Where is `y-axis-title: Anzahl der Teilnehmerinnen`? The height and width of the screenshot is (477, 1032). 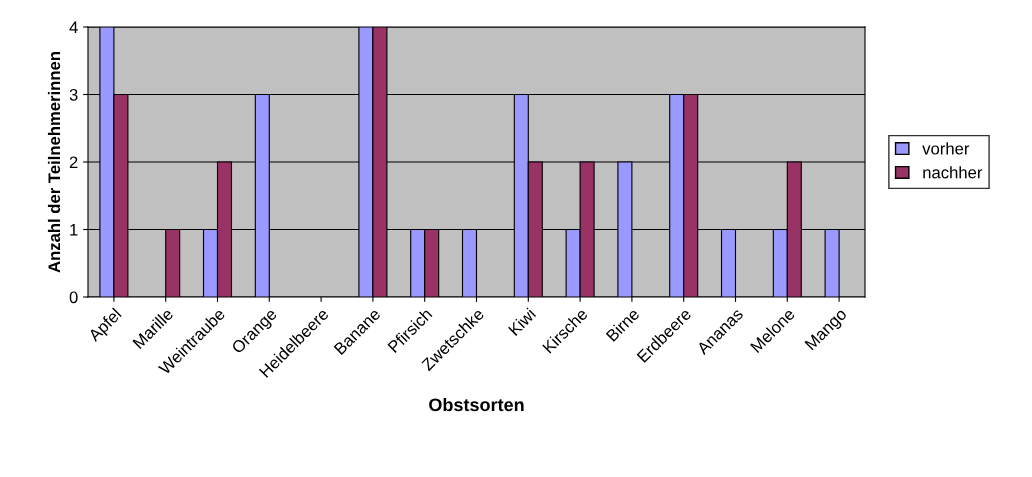
y-axis-title: Anzahl der Teilnehmerinnen is located at coordinates (54, 162).